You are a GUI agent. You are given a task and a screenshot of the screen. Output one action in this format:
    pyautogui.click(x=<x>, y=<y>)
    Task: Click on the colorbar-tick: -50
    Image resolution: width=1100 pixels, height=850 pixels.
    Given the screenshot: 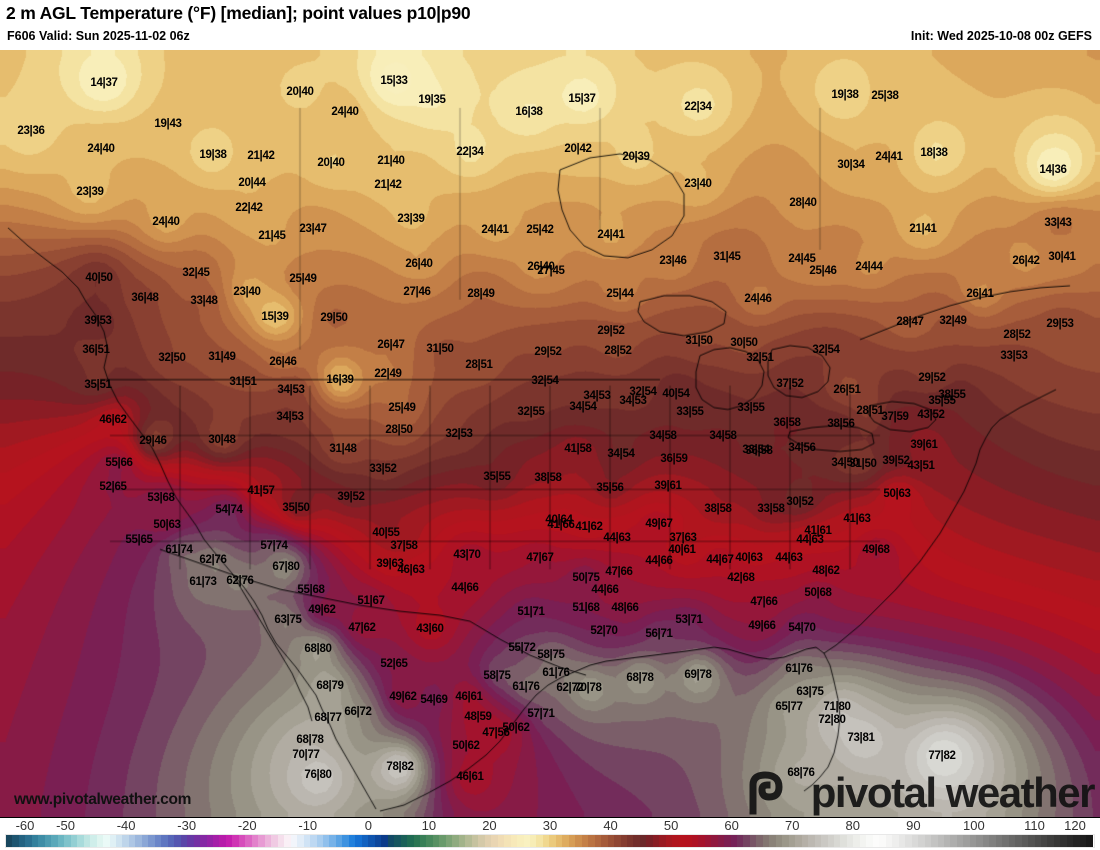 What is the action you would take?
    pyautogui.click(x=65, y=825)
    